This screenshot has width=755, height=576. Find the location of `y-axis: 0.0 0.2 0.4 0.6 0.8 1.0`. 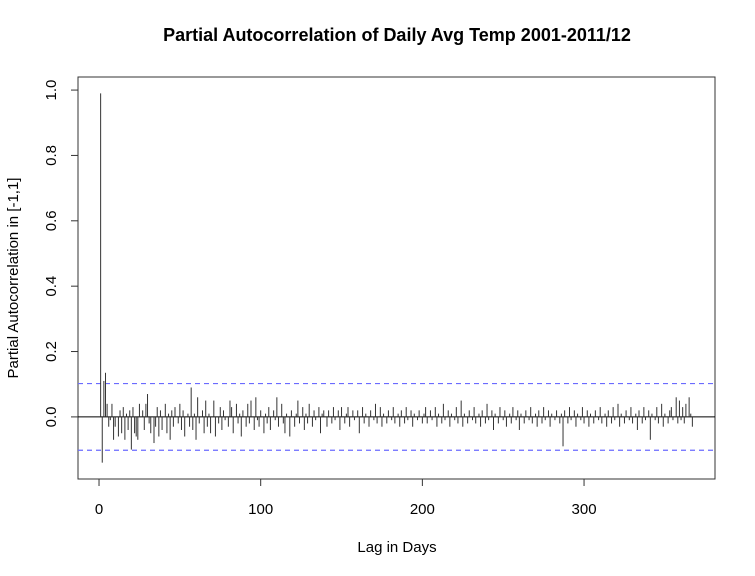

y-axis: 0.0 0.2 0.4 0.6 0.8 1.0 is located at coordinates (61, 253).